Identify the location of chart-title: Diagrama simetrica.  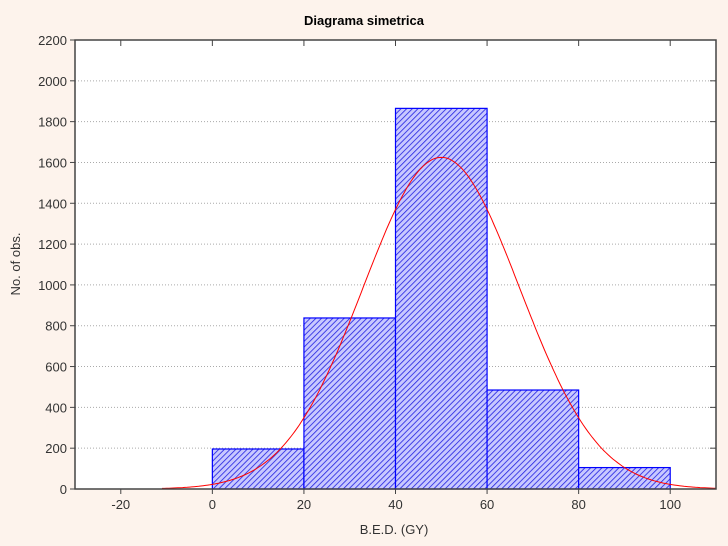
(364, 20).